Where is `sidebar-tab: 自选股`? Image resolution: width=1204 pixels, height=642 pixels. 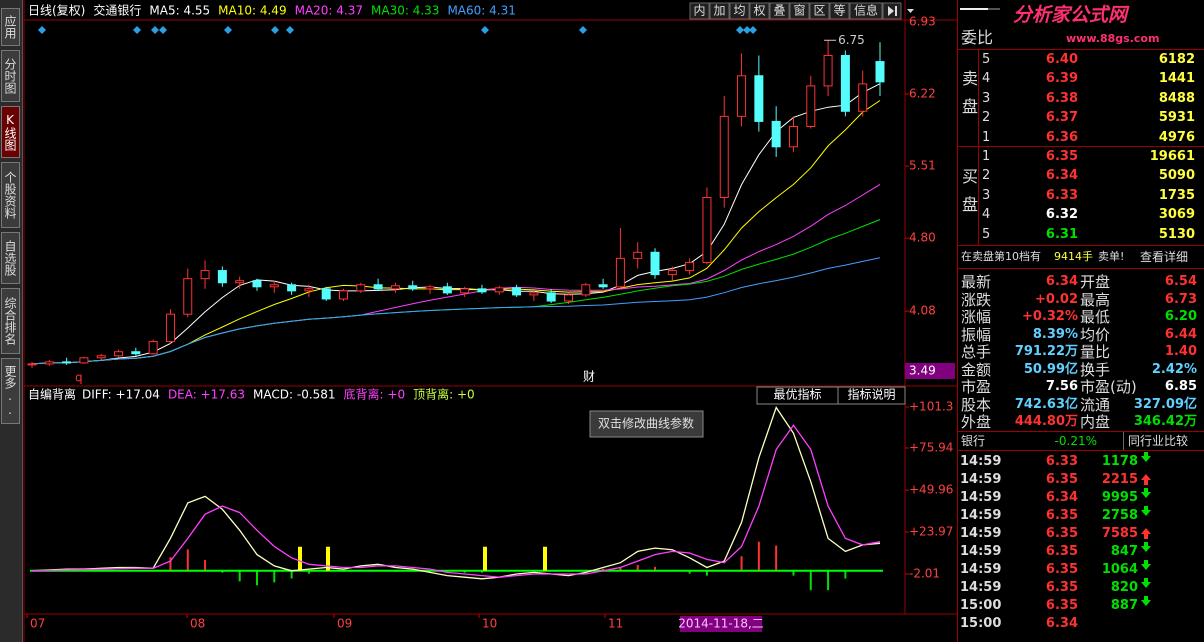
sidebar-tab: 自选股 is located at coordinates (10, 258).